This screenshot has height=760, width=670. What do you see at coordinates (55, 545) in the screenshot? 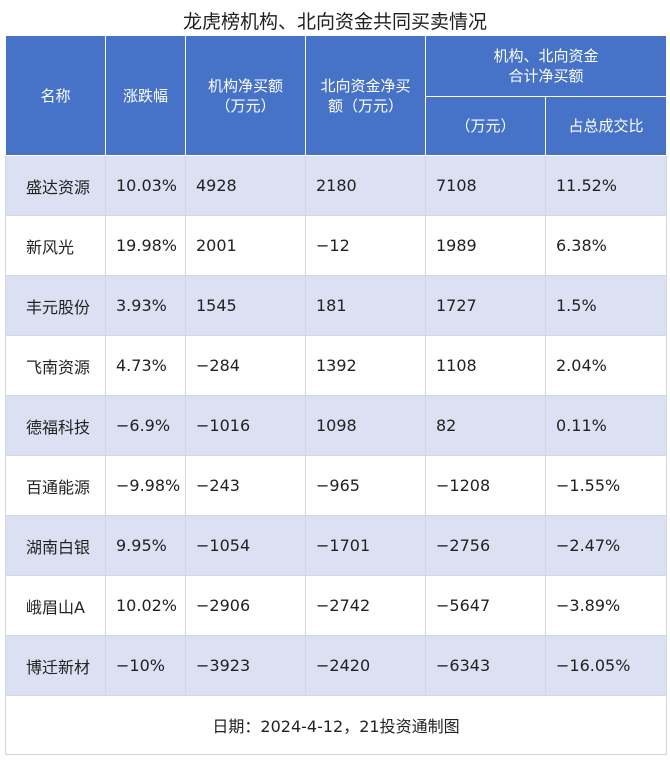
I see `cell-name: 湖南白银` at bounding box center [55, 545].